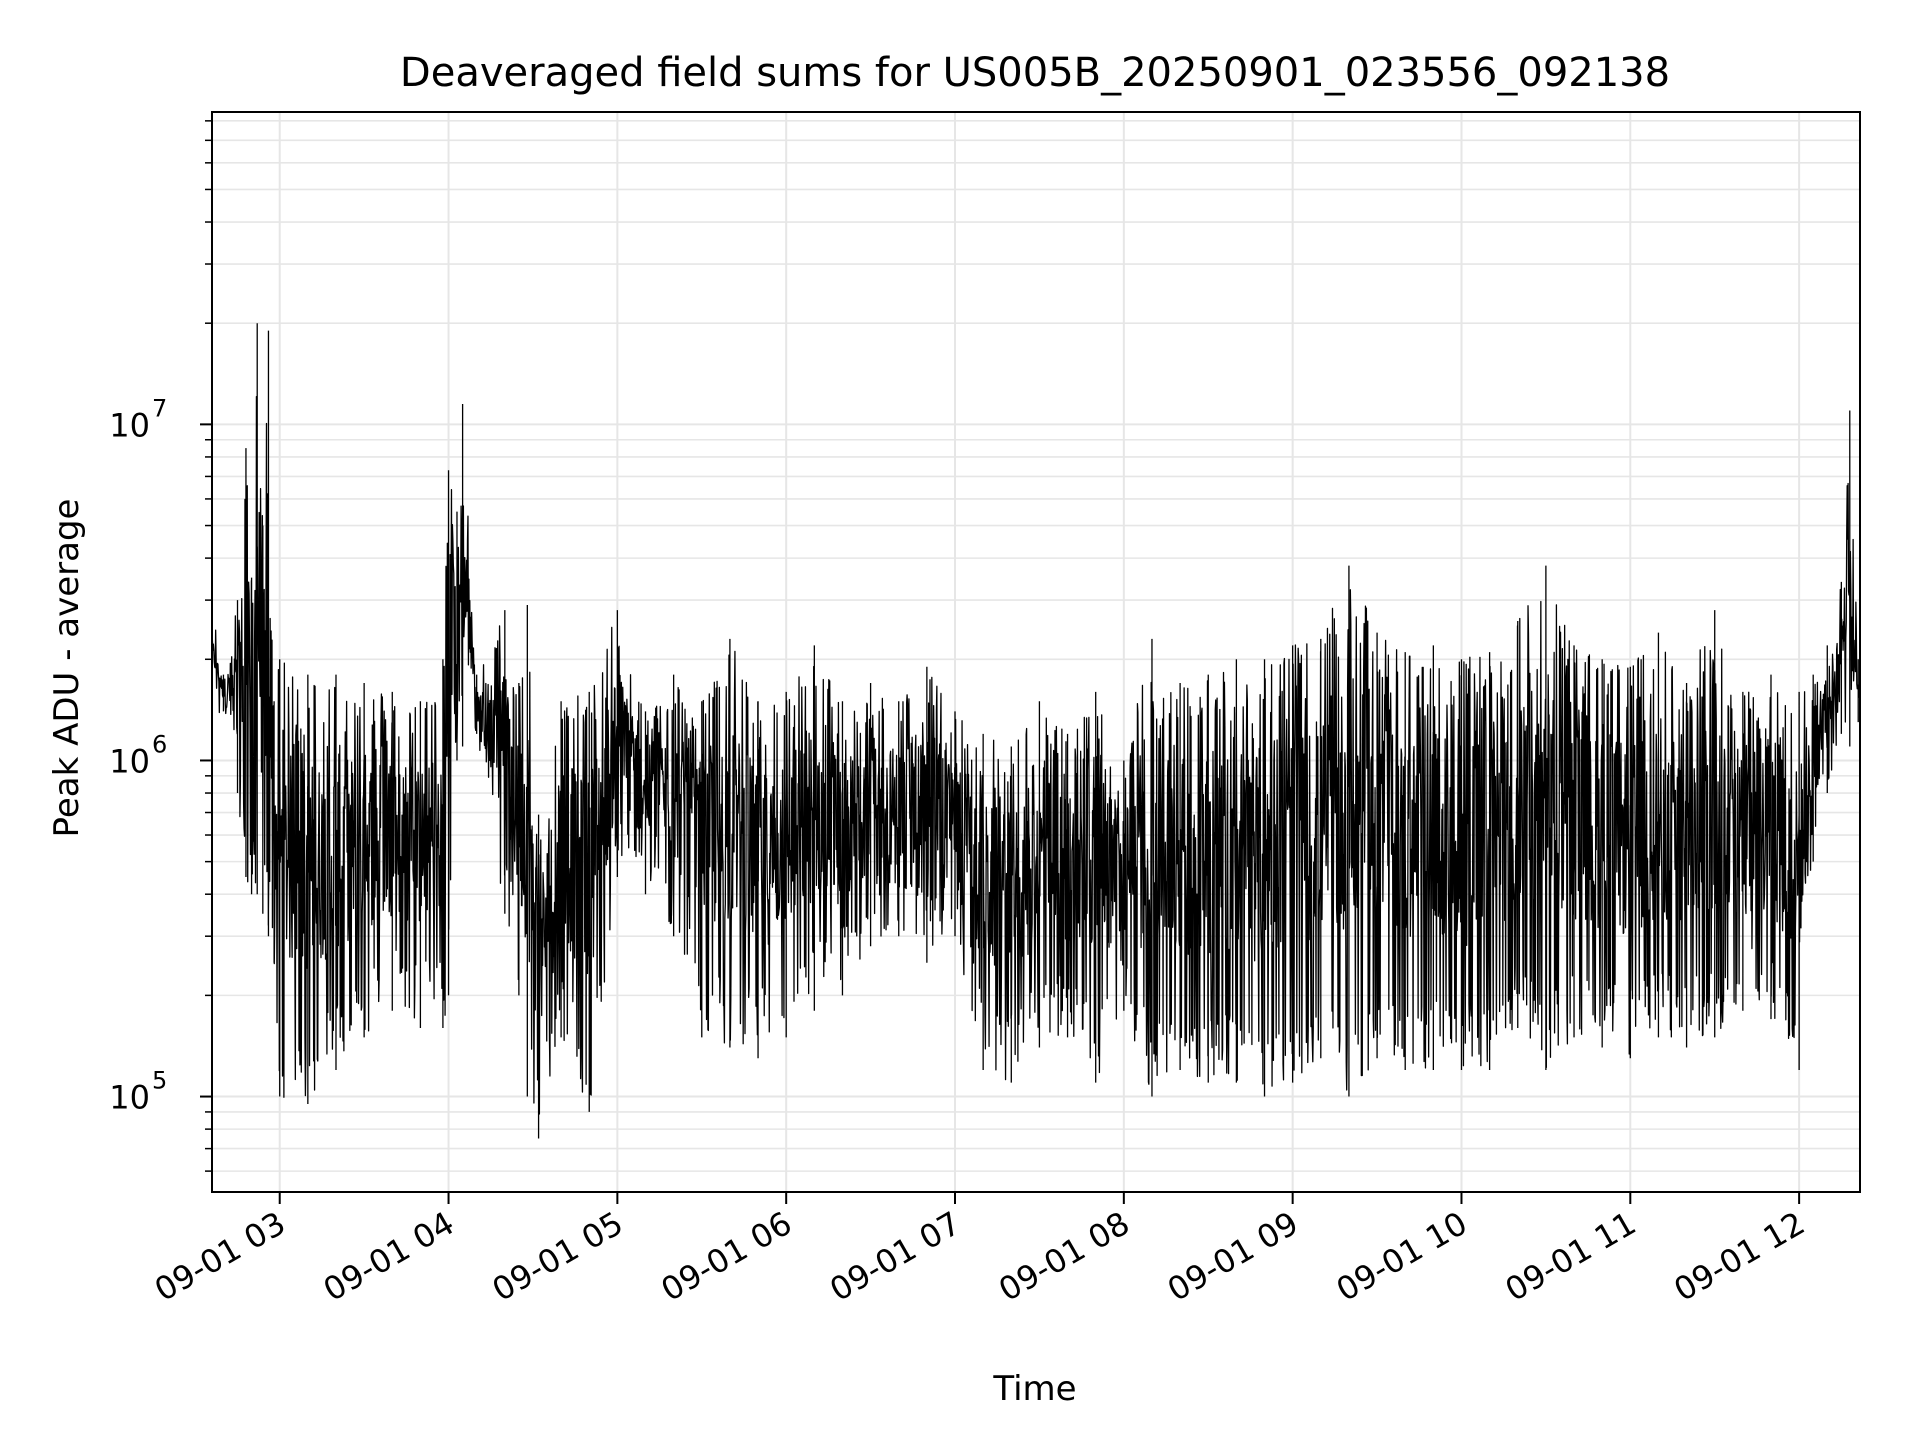 This screenshot has width=1920, height=1440. I want to click on y-tick-exponent: 5, so click(159, 1081).